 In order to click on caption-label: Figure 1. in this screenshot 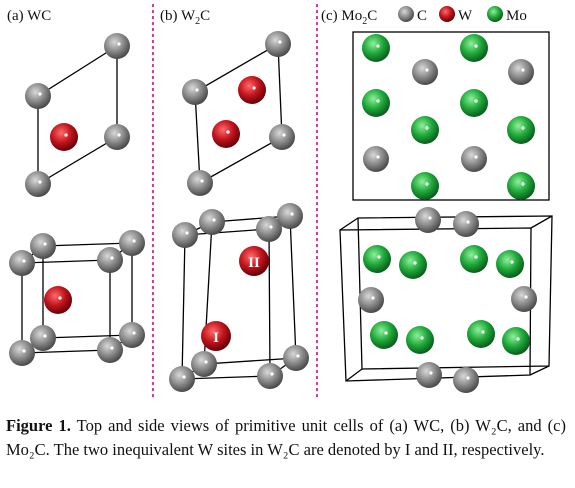, I will do `click(38, 425)`.